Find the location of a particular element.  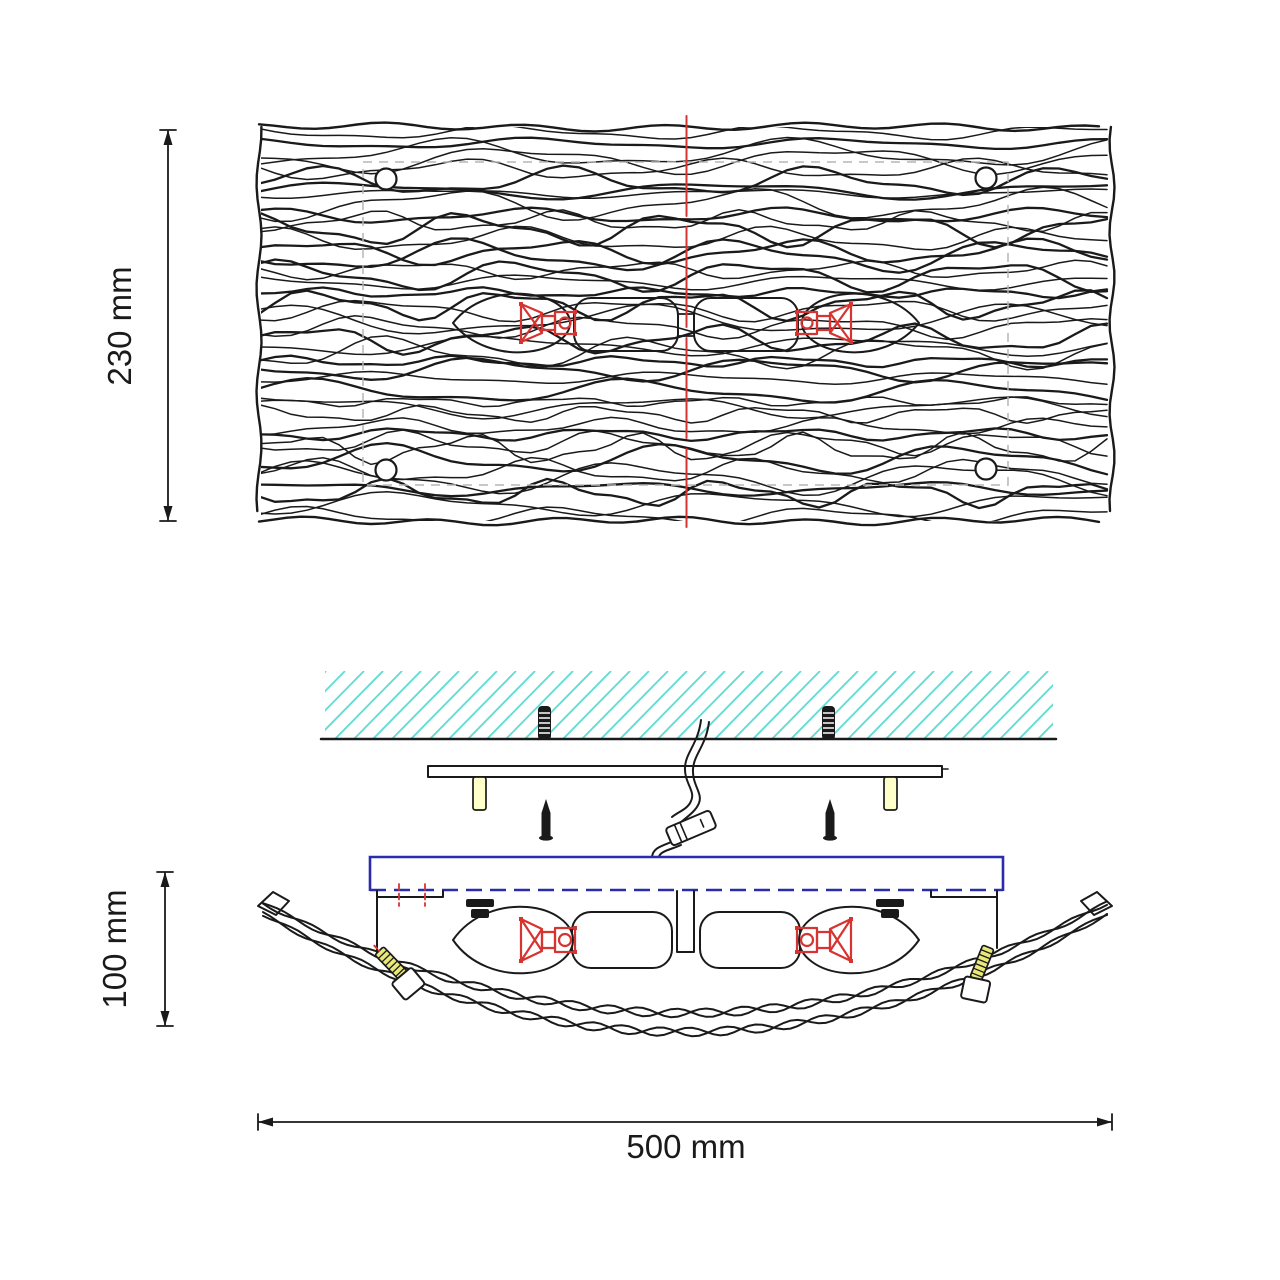

dimension-label-height: 230 mm is located at coordinates (119, 325).